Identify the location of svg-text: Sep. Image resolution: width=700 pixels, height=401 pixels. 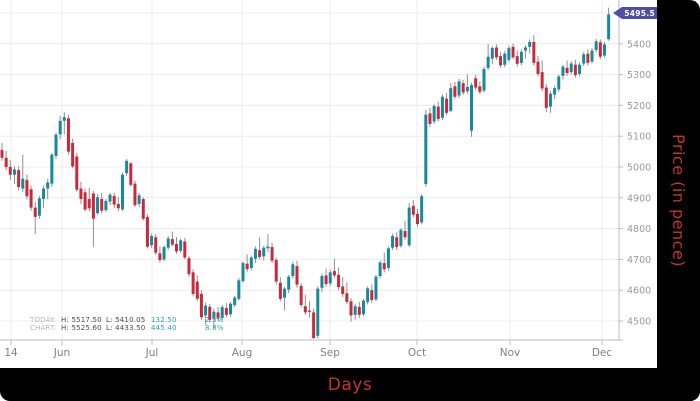
(330, 353).